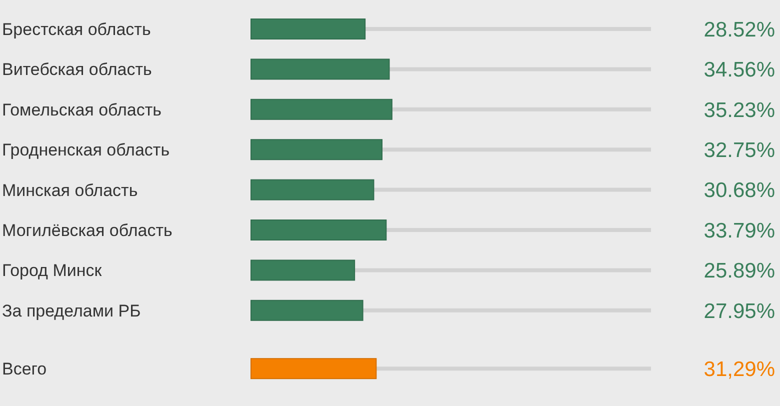  What do you see at coordinates (52, 270) in the screenshot?
I see `y-tick-label: Город Минск` at bounding box center [52, 270].